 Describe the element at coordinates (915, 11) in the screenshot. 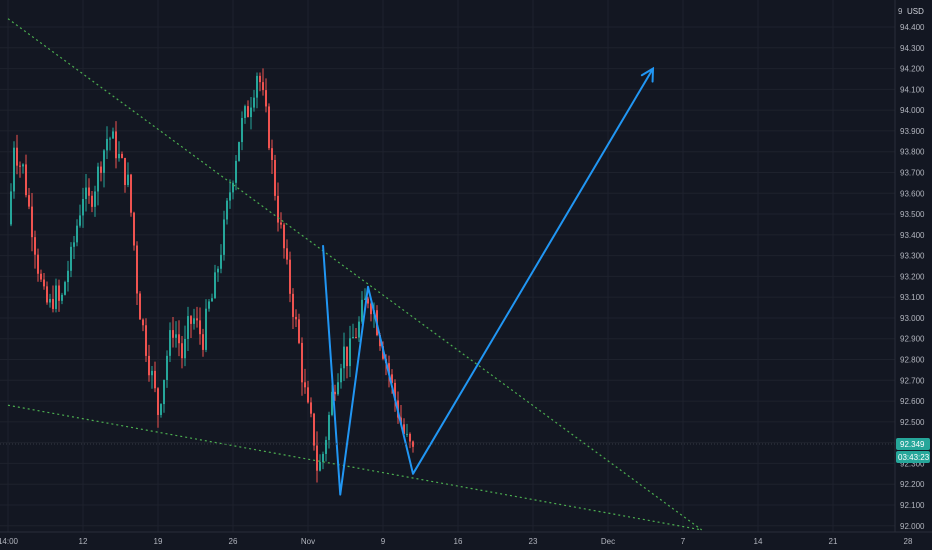

I see `currency-label: USD` at that location.